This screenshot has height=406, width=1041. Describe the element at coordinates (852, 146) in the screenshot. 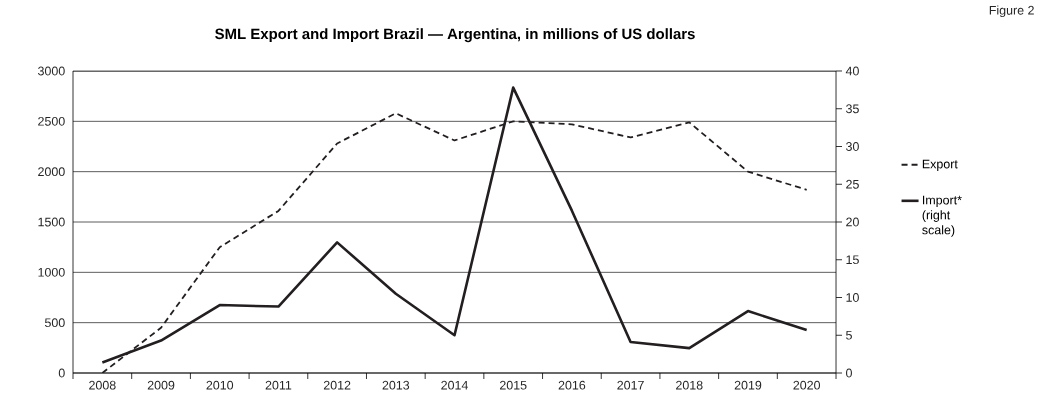

I see `y2-tick-label: 30` at that location.